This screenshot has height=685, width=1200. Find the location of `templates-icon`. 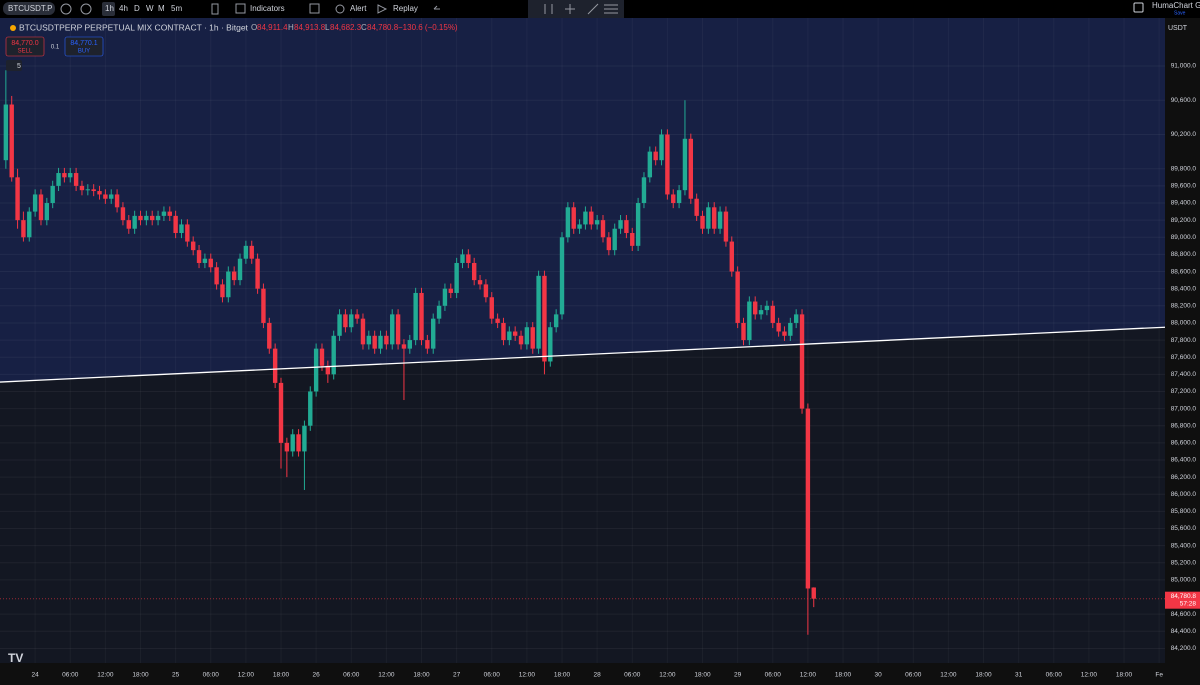

templates-icon is located at coordinates (314, 8).